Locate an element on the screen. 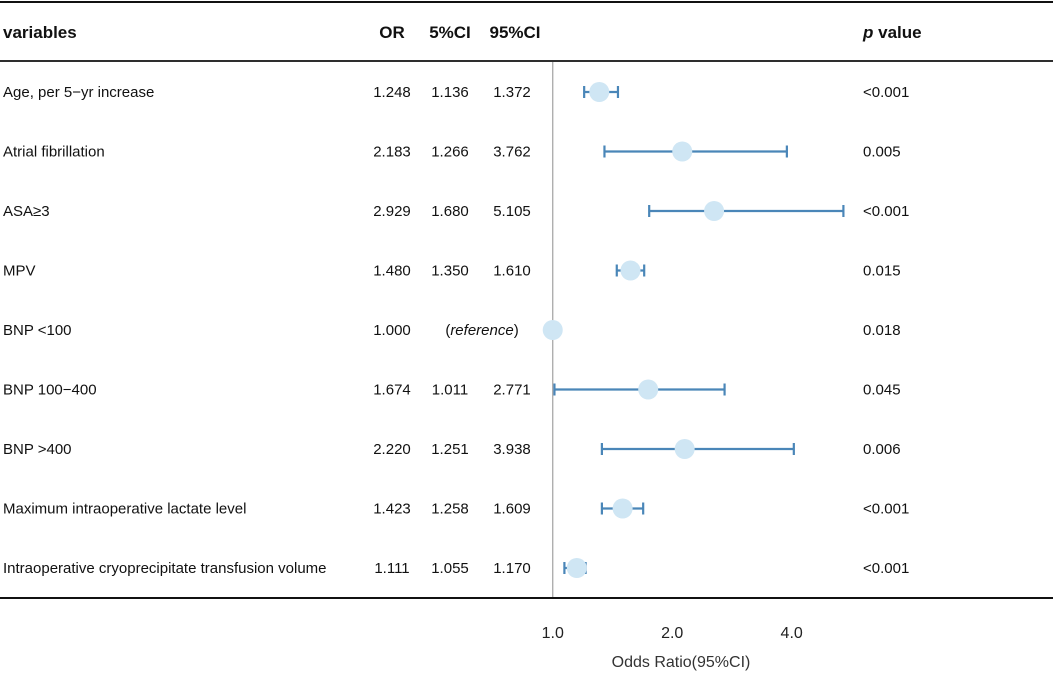 Image resolution: width=1053 pixels, height=673 pixels. row-label: ASA≥3 is located at coordinates (26, 211).